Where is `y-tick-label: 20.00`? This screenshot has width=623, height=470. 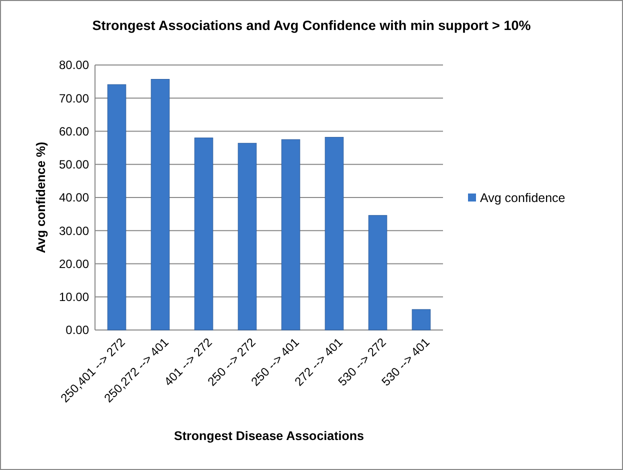 y-tick-label: 20.00 is located at coordinates (74, 263).